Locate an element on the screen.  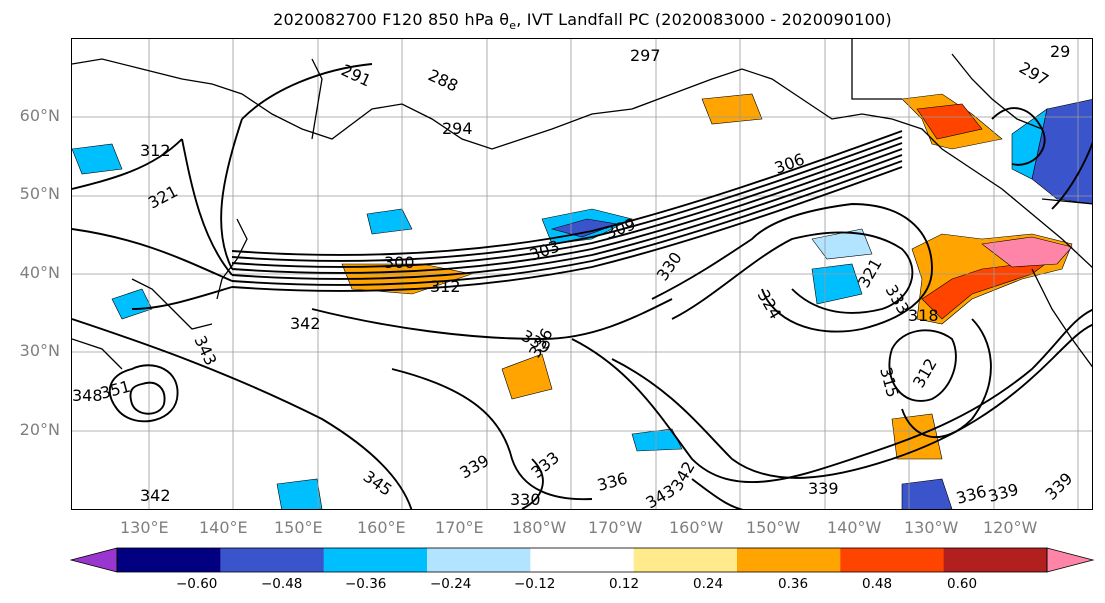
lon-label: 140°W is located at coordinates (854, 527).